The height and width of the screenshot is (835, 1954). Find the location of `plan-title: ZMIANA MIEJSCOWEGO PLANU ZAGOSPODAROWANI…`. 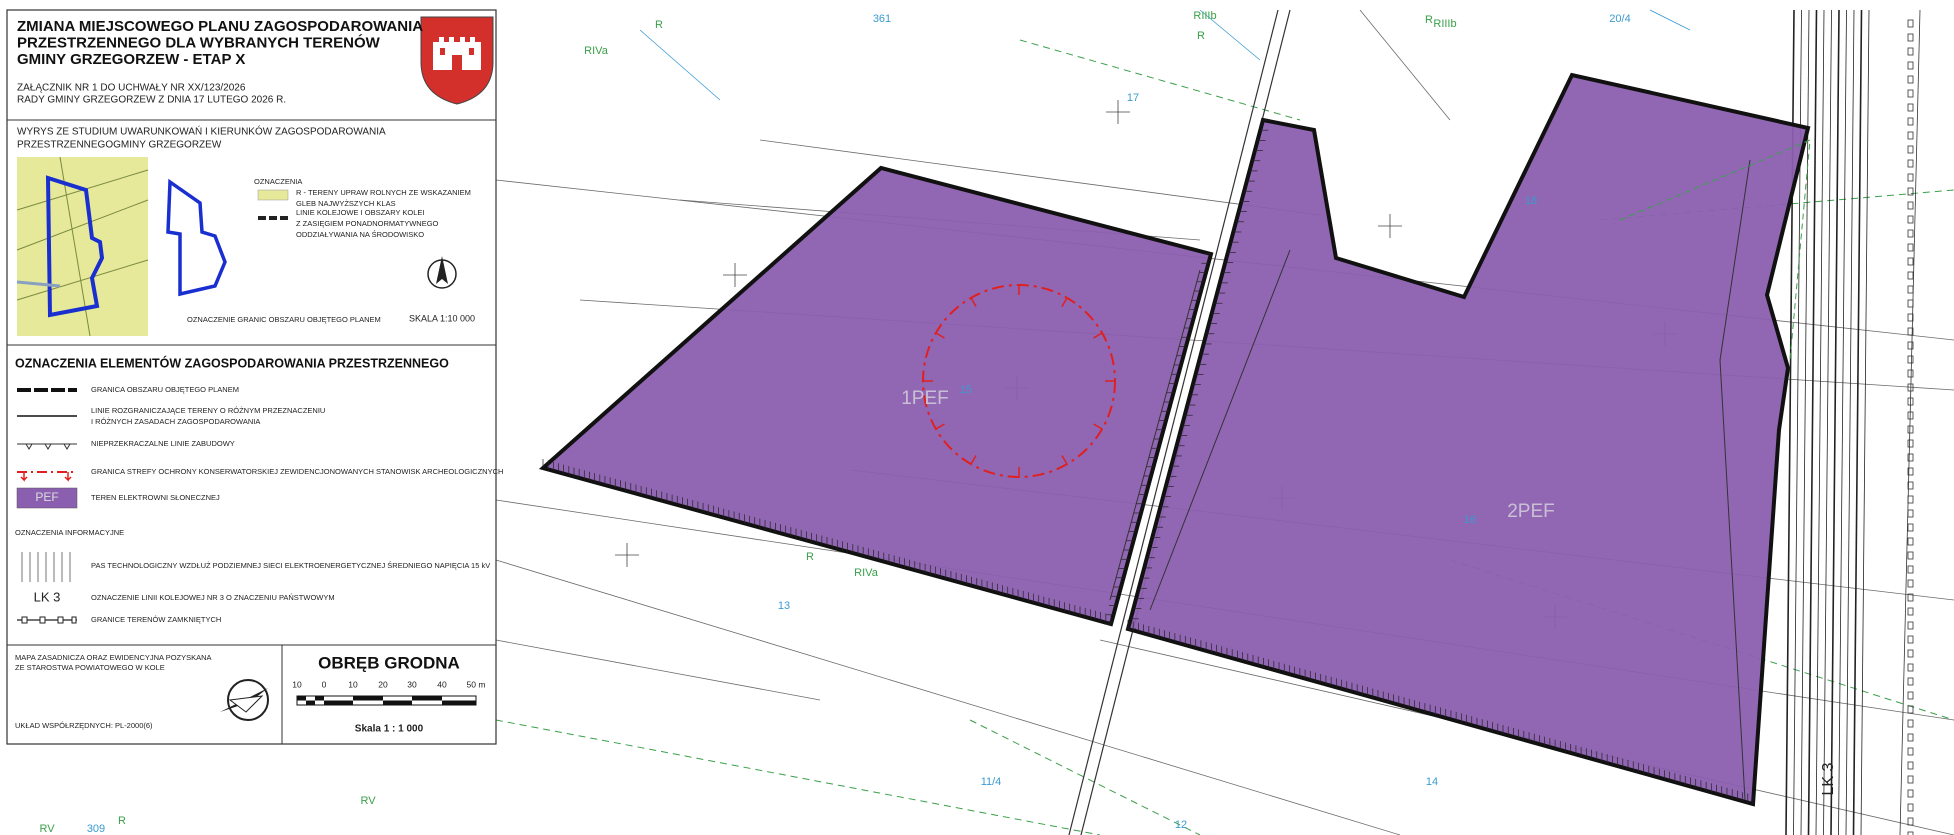

plan-title: ZMIANA MIEJSCOWEGO PLANU ZAGOSPODAROWANI… is located at coordinates (220, 26).